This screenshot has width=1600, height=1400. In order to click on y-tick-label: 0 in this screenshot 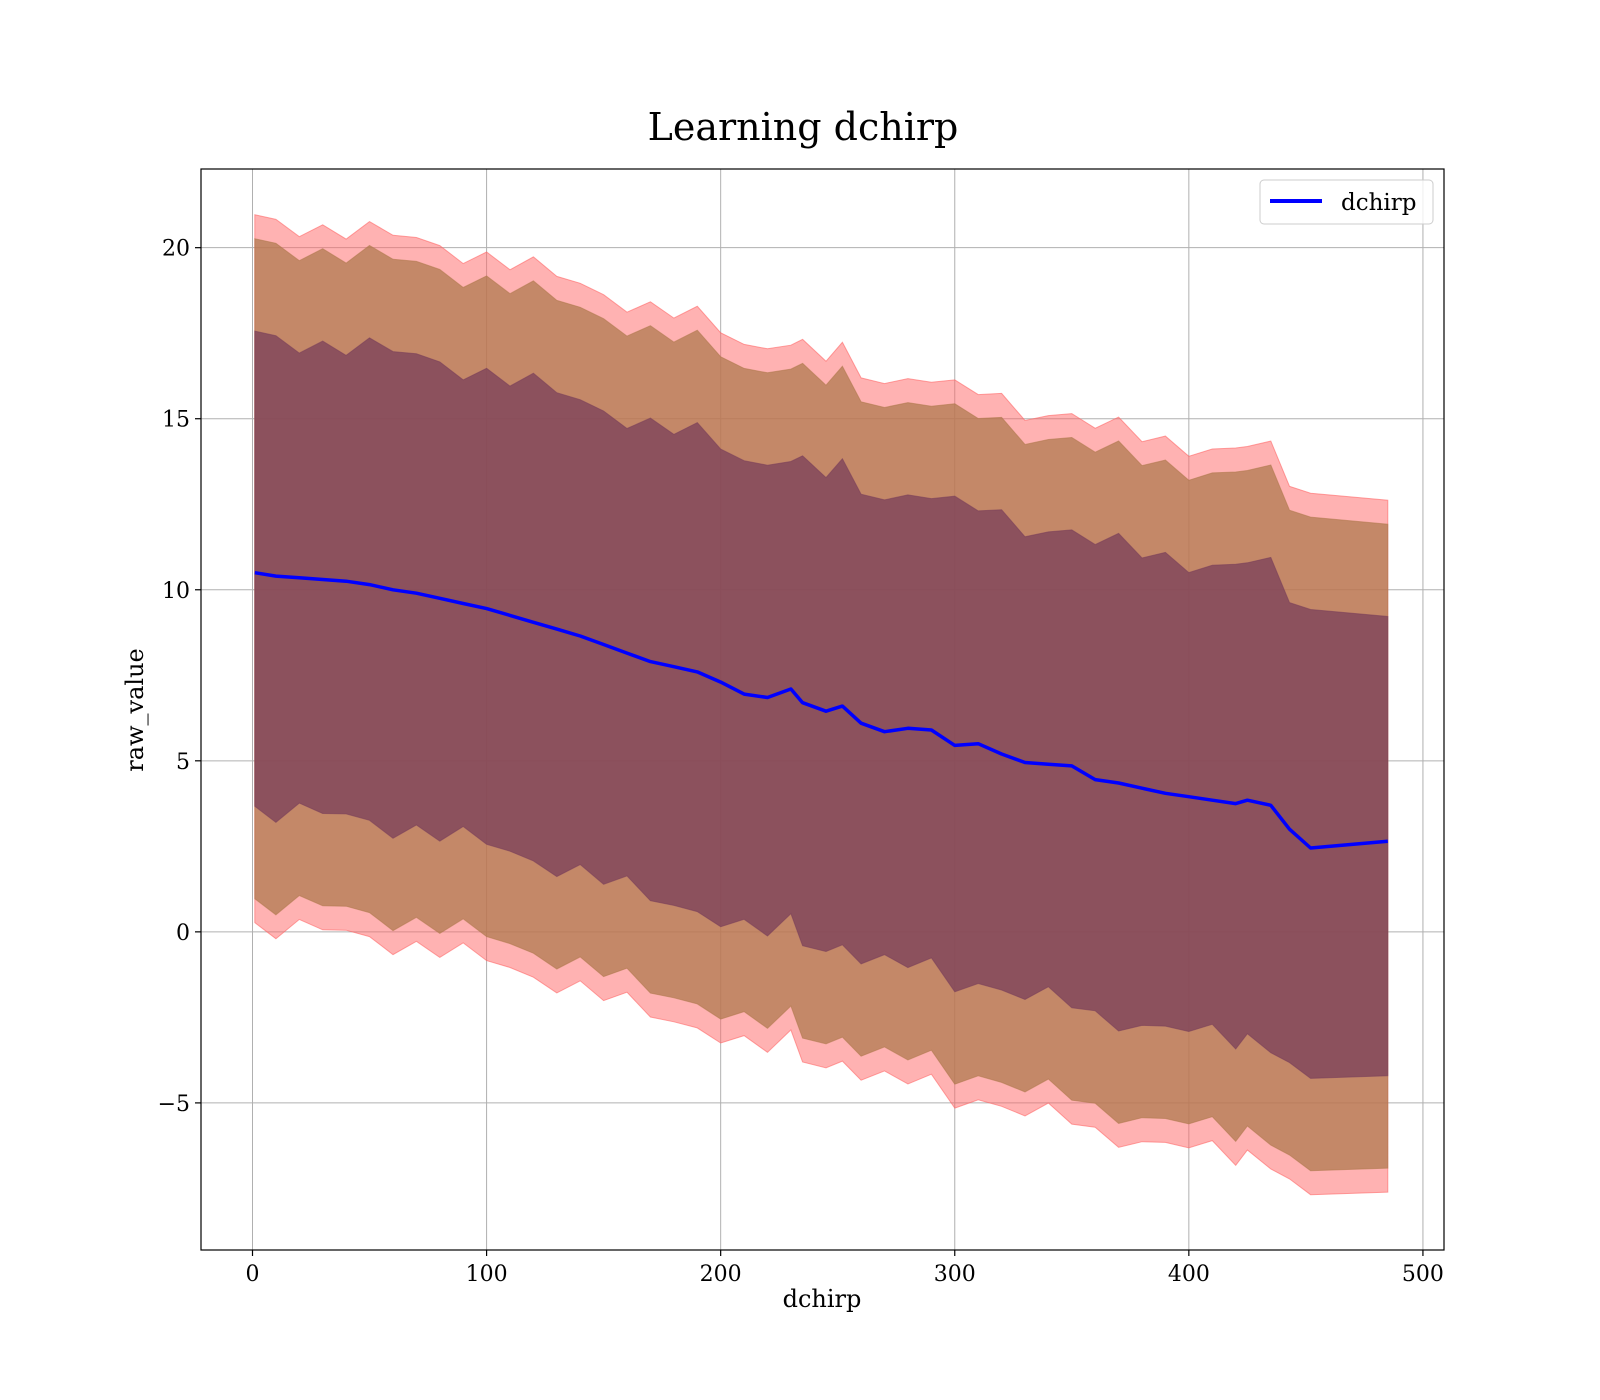, I will do `click(183, 933)`.